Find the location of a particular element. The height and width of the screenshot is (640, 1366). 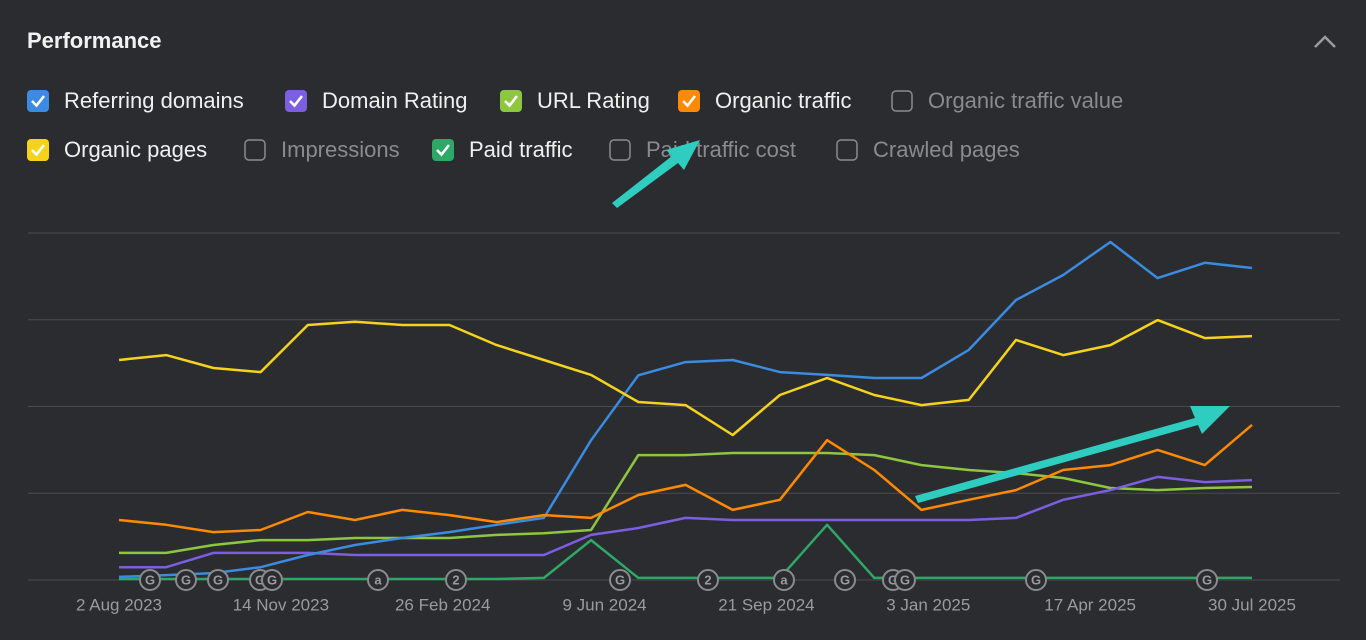

collapse-button is located at coordinates (1325, 41).